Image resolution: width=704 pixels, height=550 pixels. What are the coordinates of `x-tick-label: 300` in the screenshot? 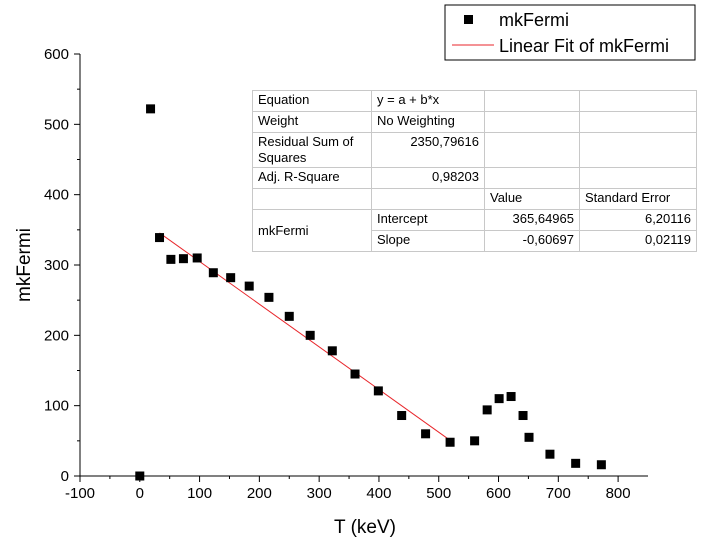 It's located at (319, 493).